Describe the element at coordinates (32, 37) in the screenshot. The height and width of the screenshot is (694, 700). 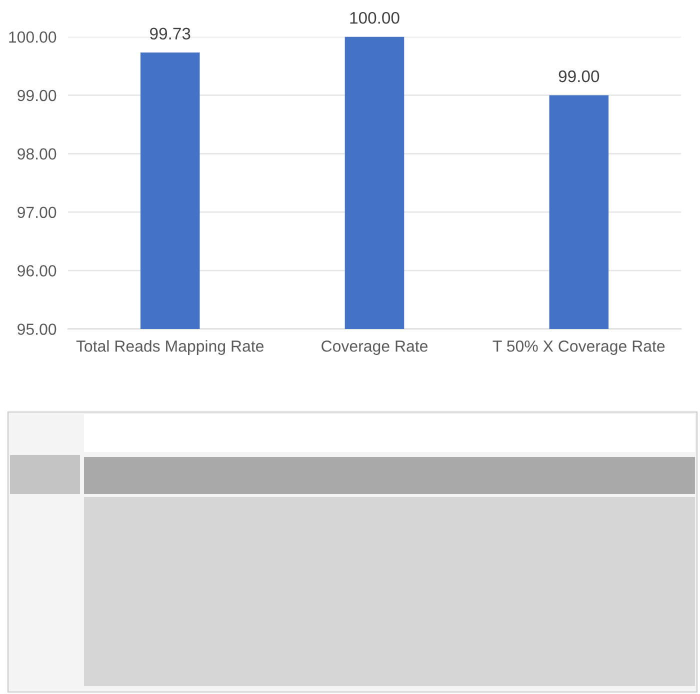
I see `y-tick-label: 100.00` at that location.